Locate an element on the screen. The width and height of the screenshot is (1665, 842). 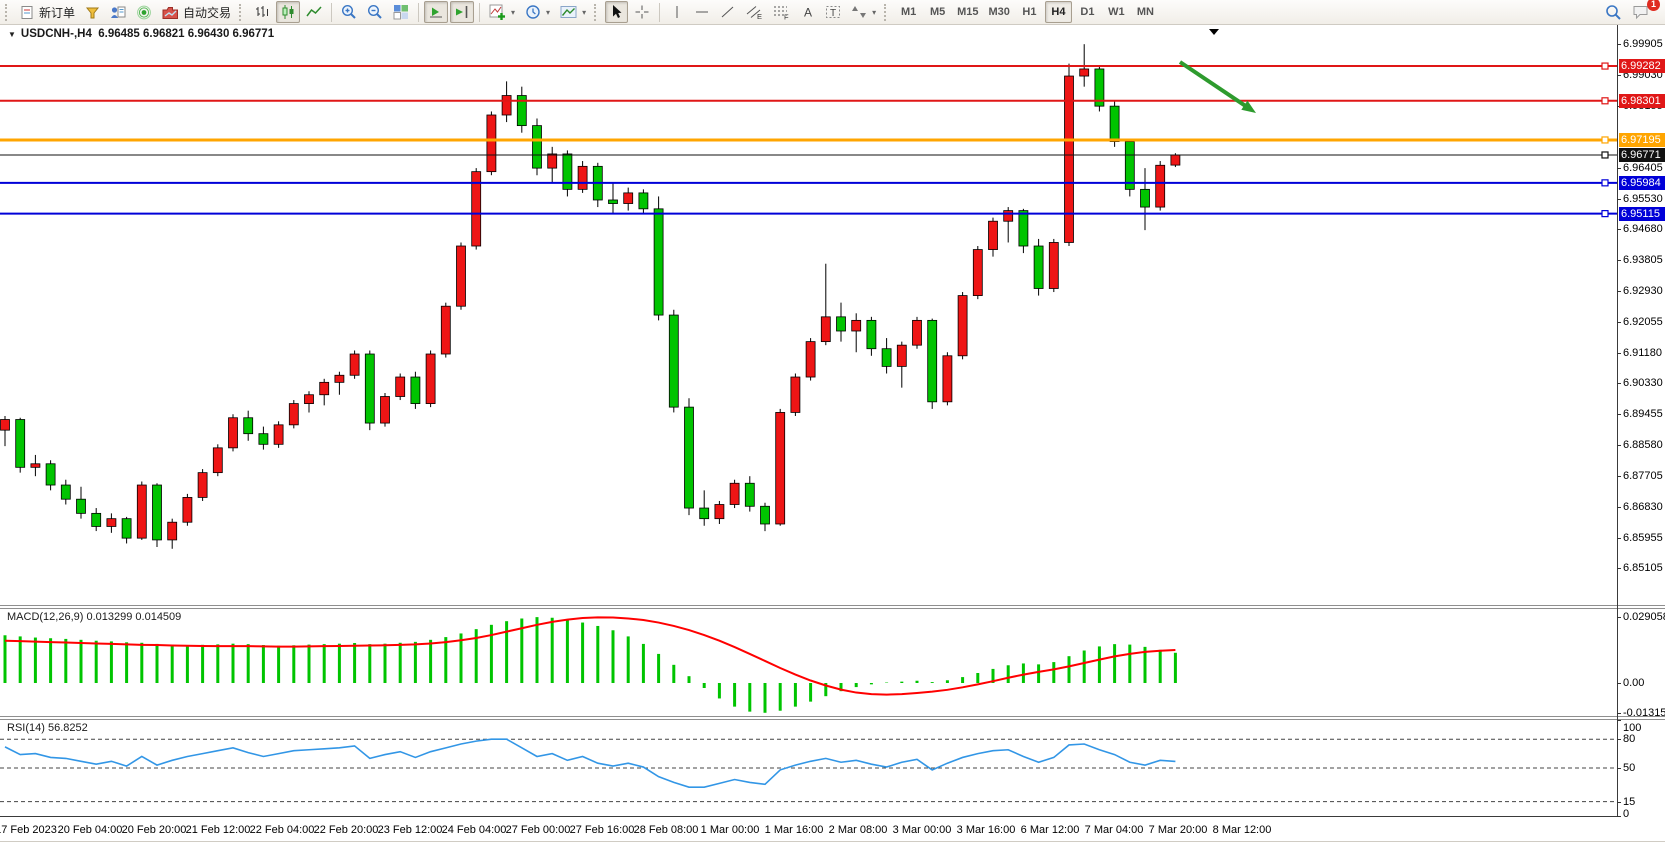
line-chart-icon is located at coordinates (314, 11).